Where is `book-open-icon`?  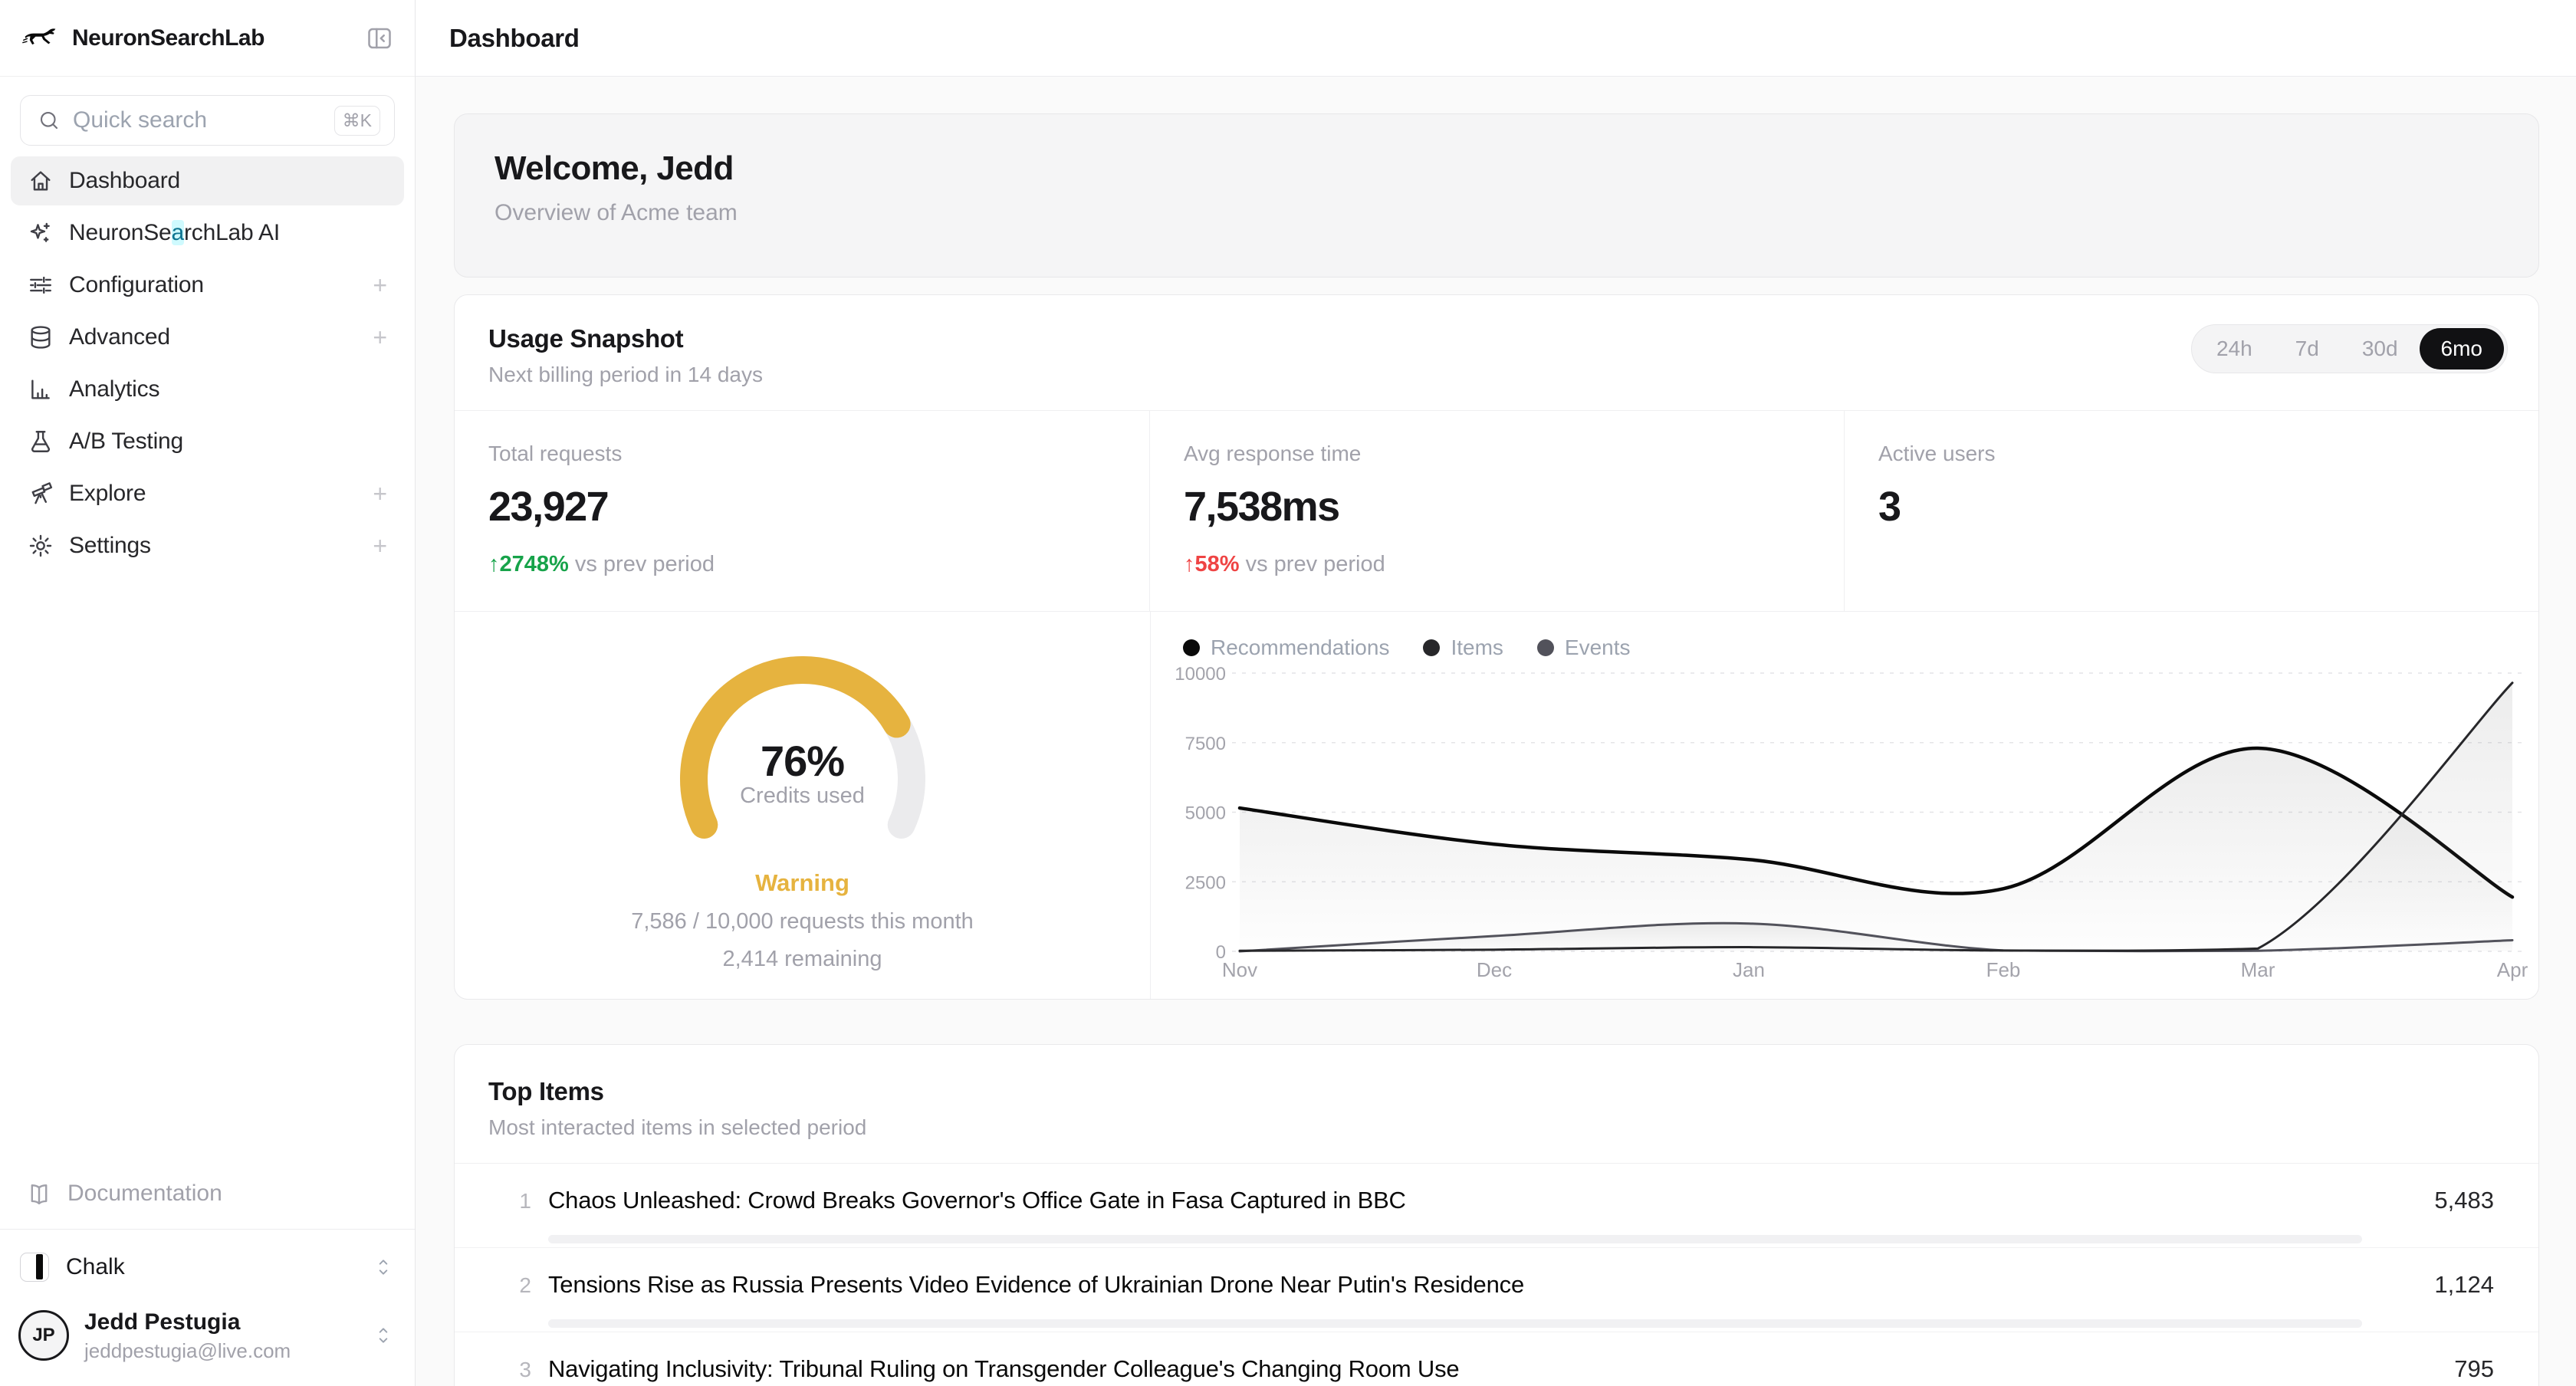
book-open-icon is located at coordinates (39, 1194).